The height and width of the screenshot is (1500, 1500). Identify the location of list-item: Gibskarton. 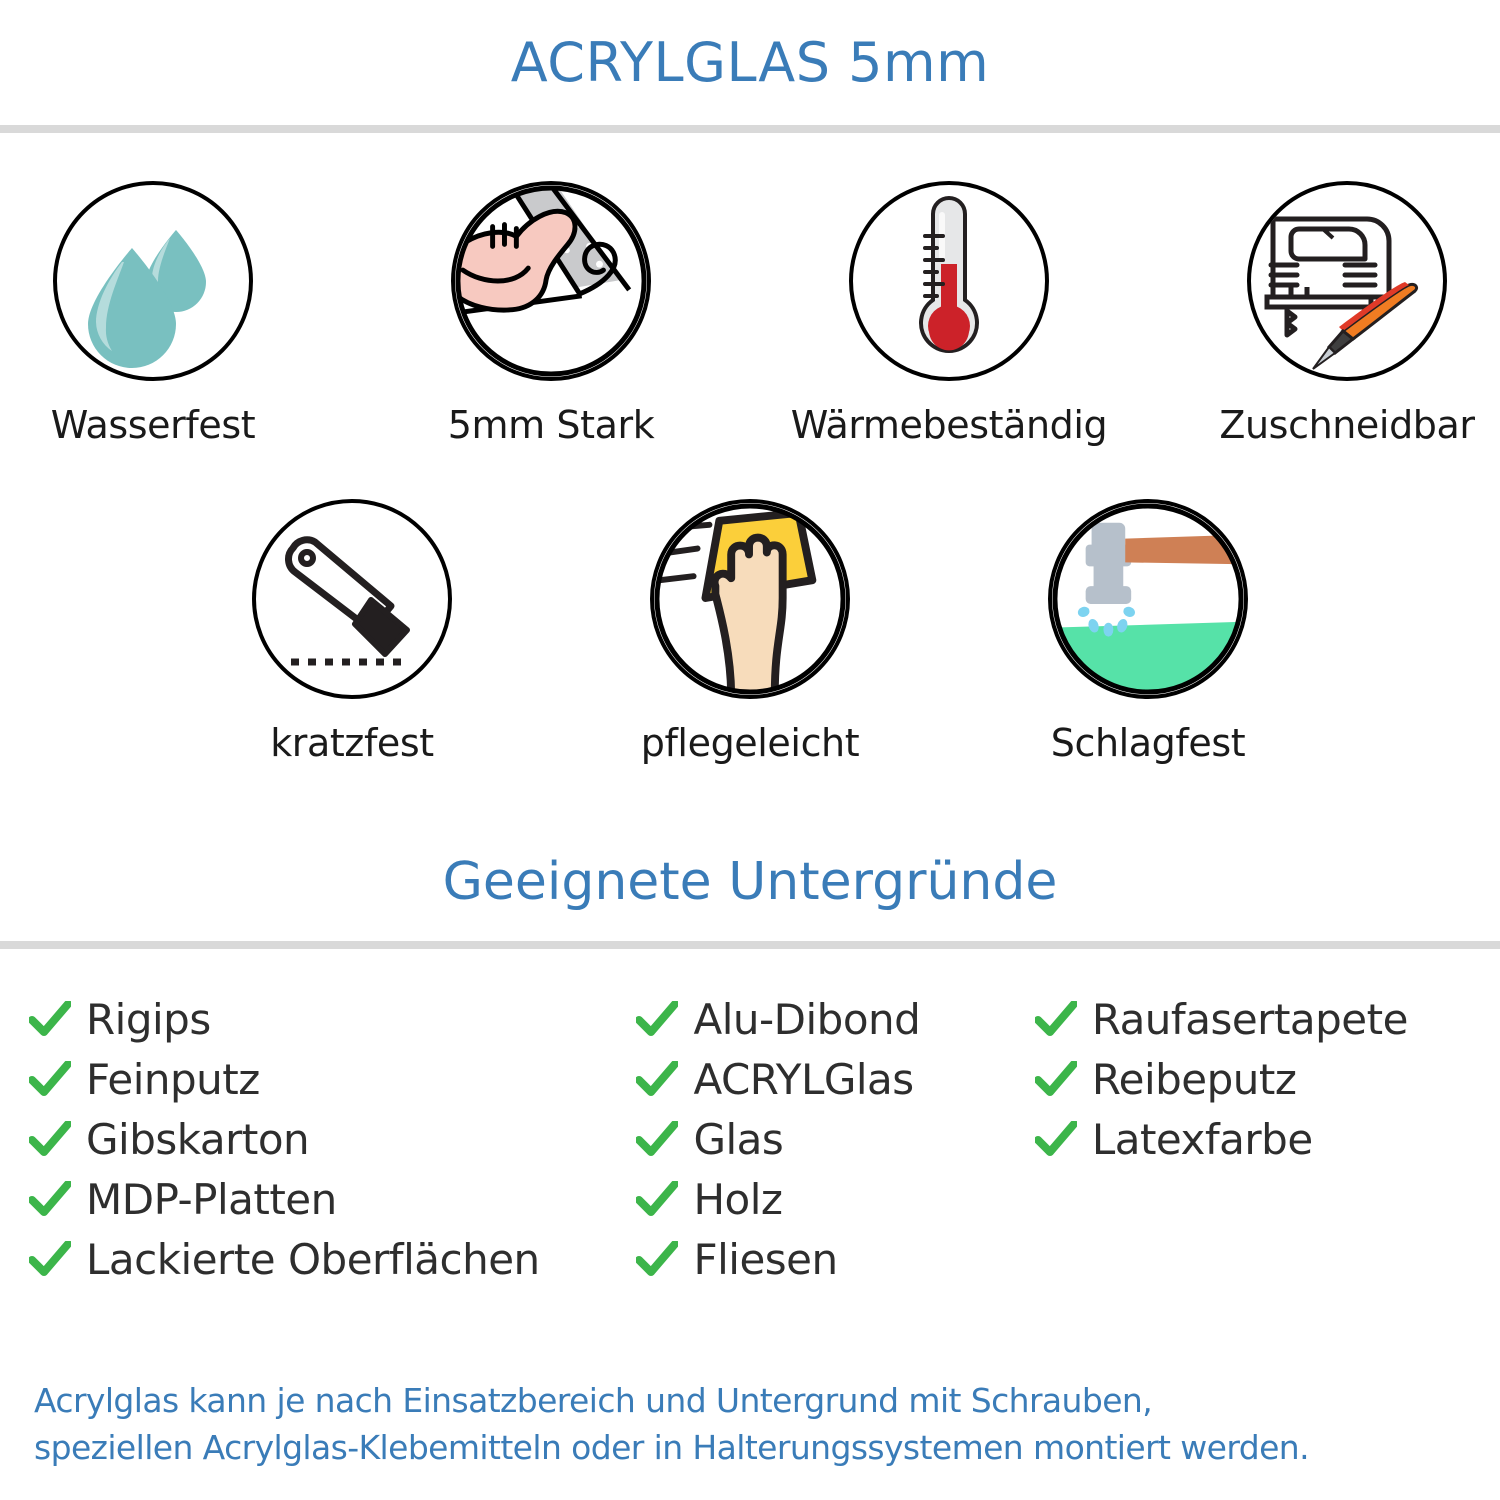
(331, 1139).